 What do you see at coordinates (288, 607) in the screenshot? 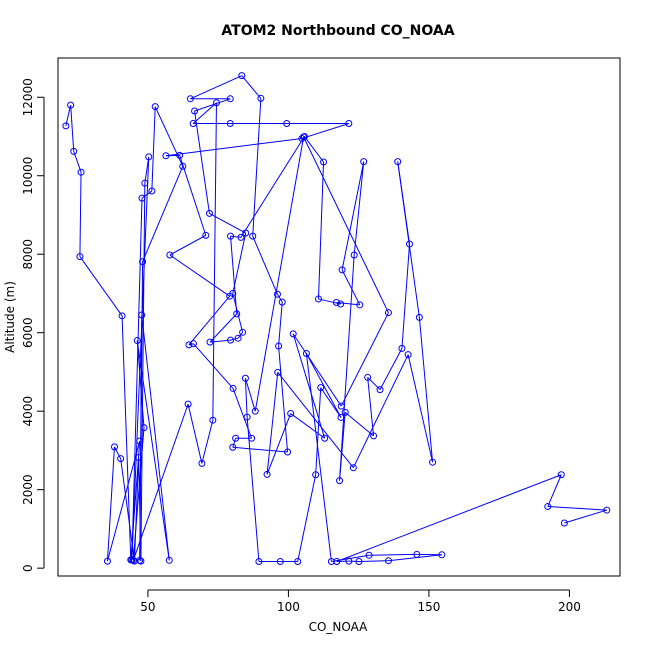
I see `x-tick-label: 100` at bounding box center [288, 607].